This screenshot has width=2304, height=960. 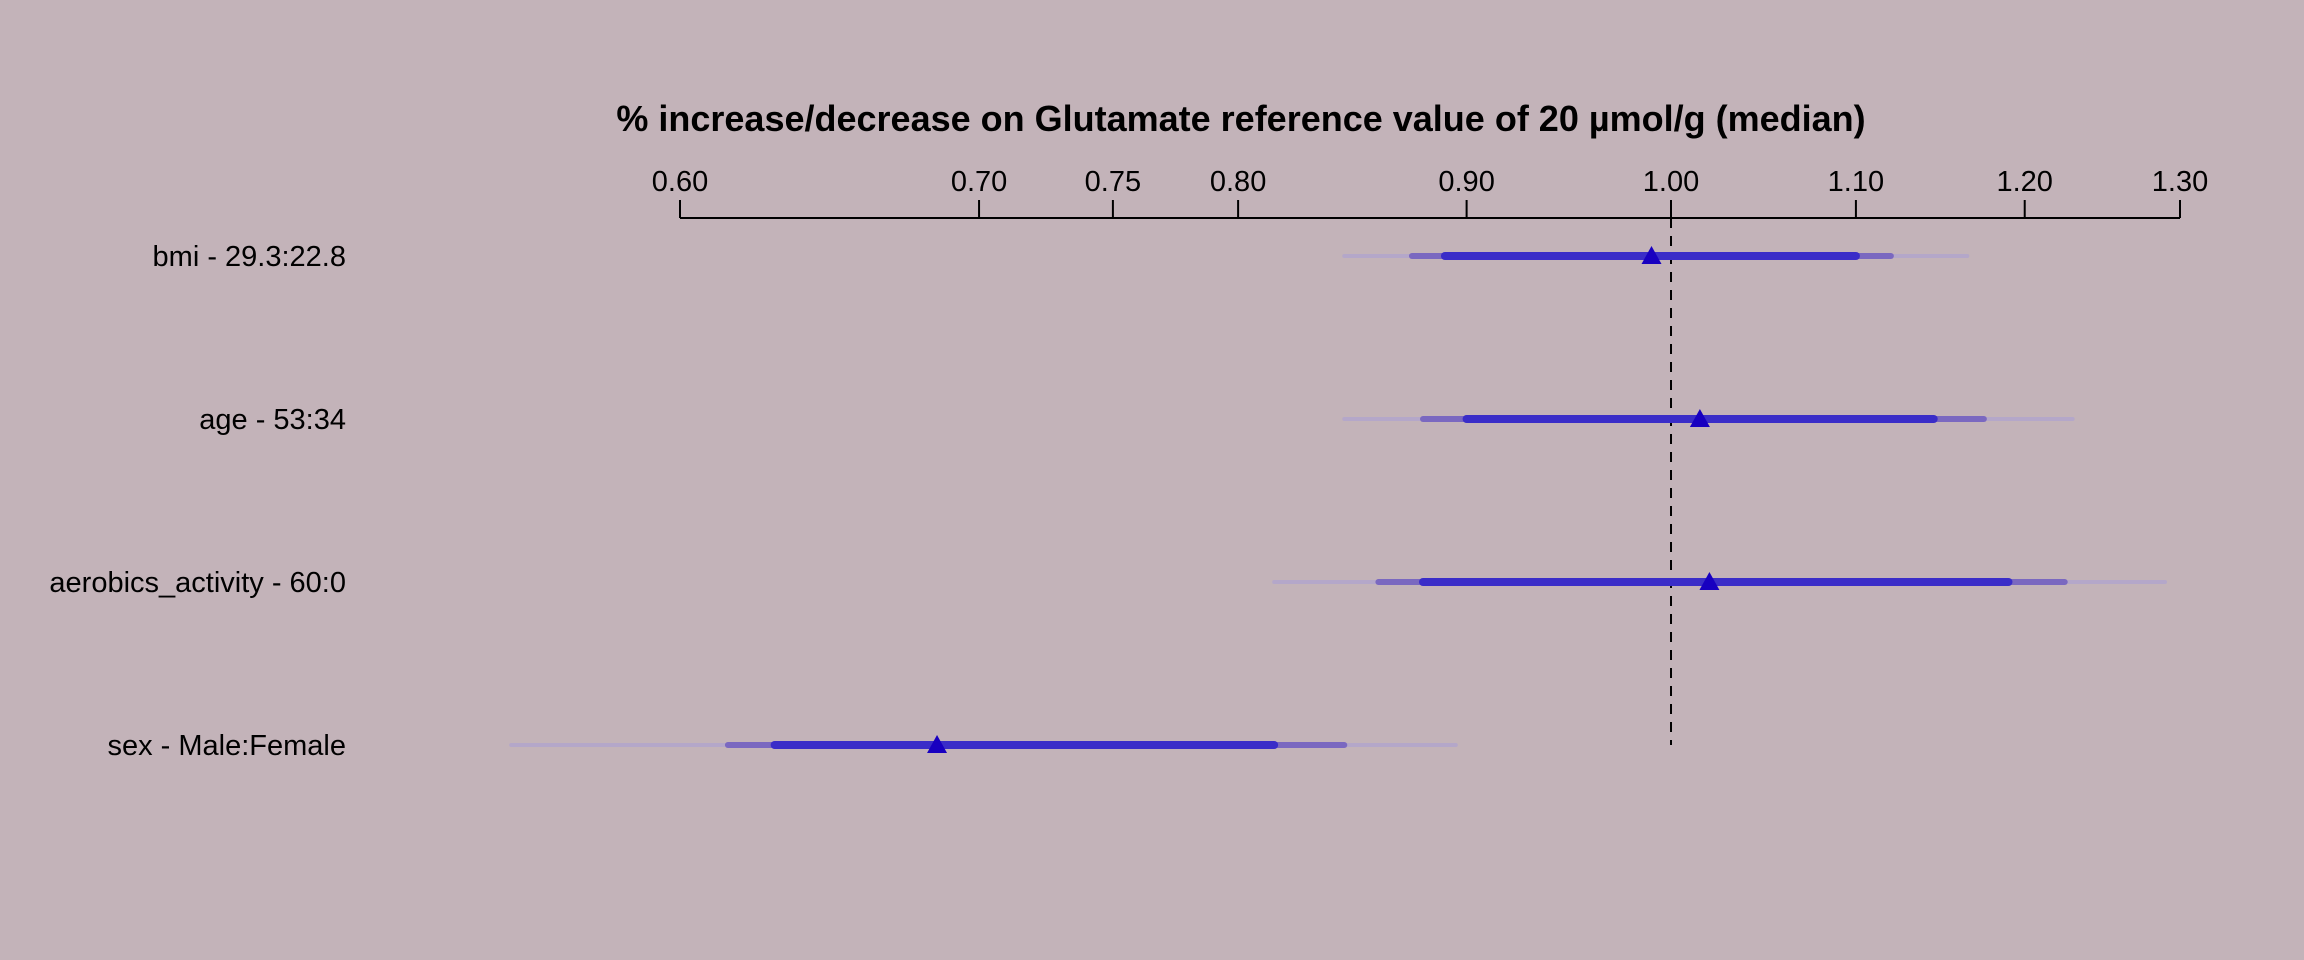 What do you see at coordinates (249, 257) in the screenshot?
I see `row-label: bmi - 29.3:22.8` at bounding box center [249, 257].